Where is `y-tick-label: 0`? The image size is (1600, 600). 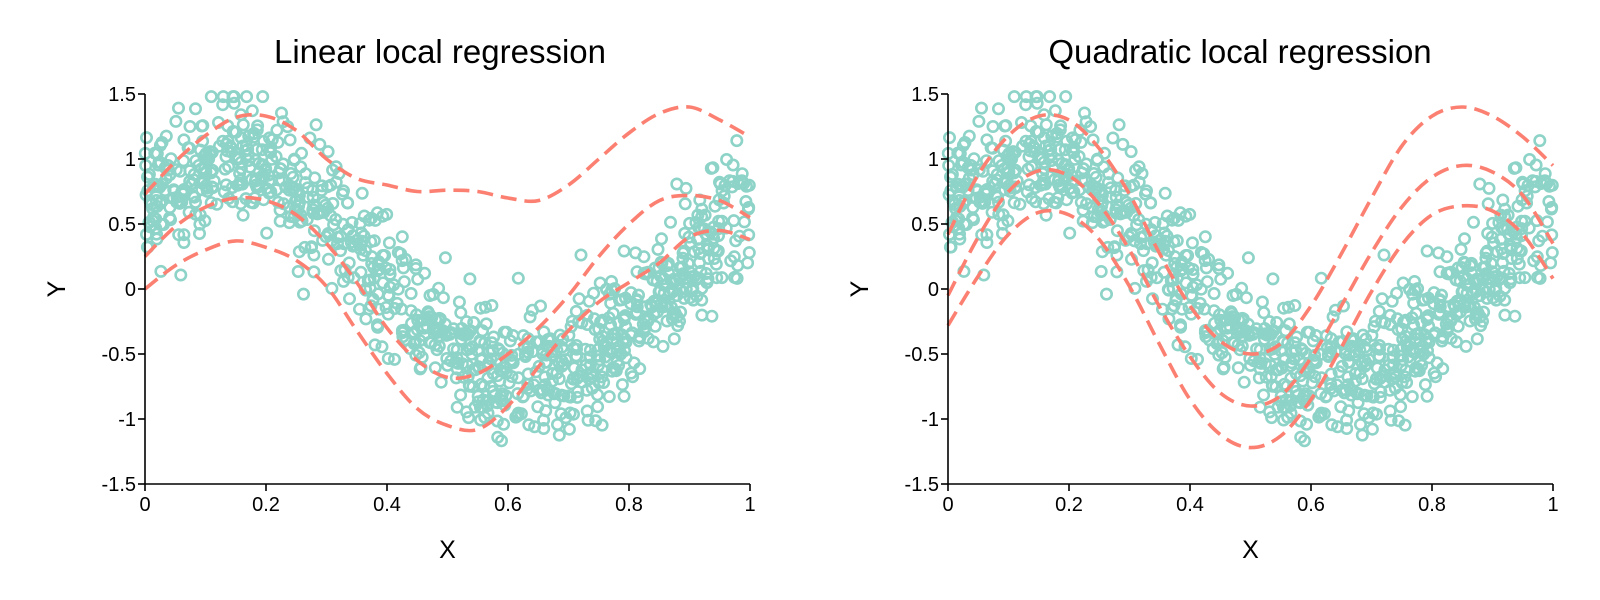
y-tick-label: 0 is located at coordinates (130, 290).